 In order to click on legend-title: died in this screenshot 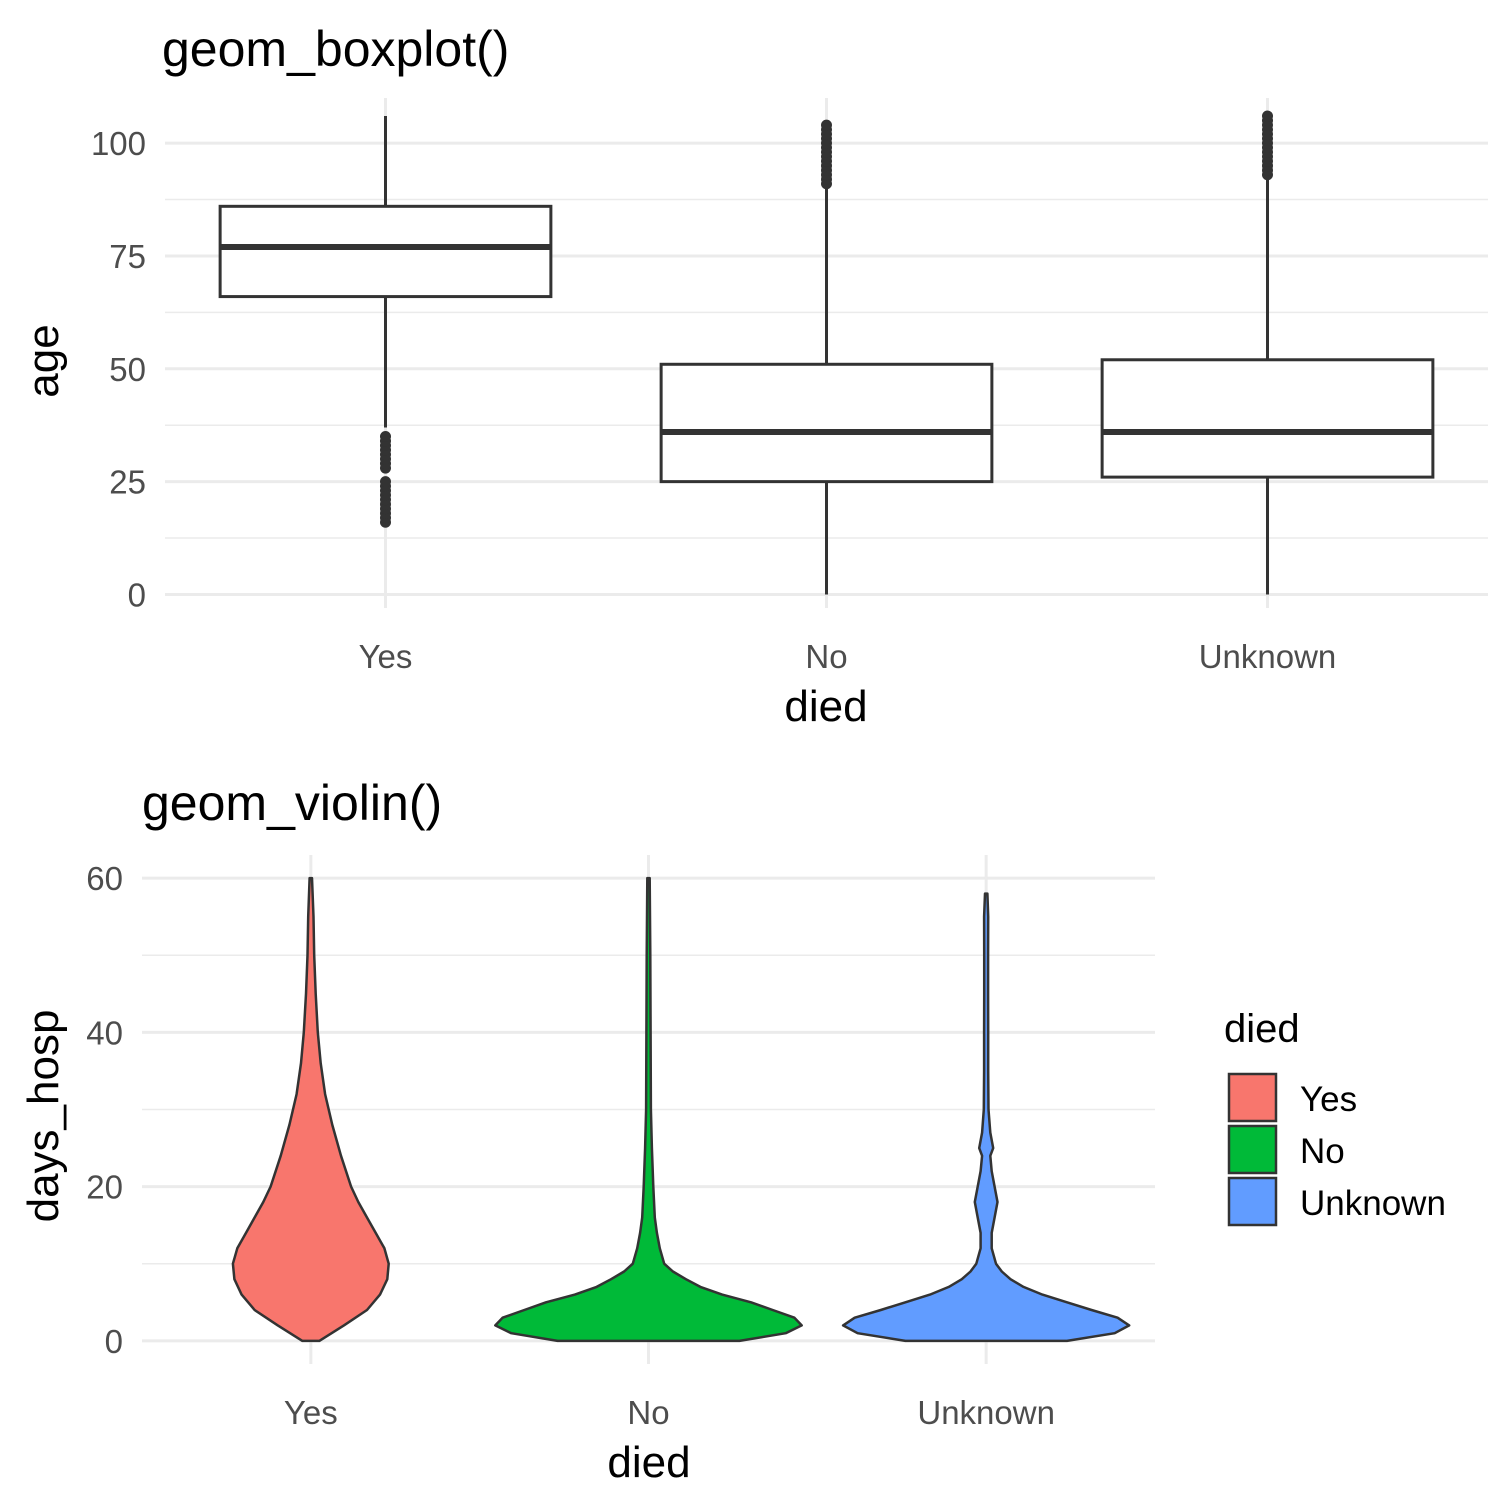, I will do `click(1262, 1029)`.